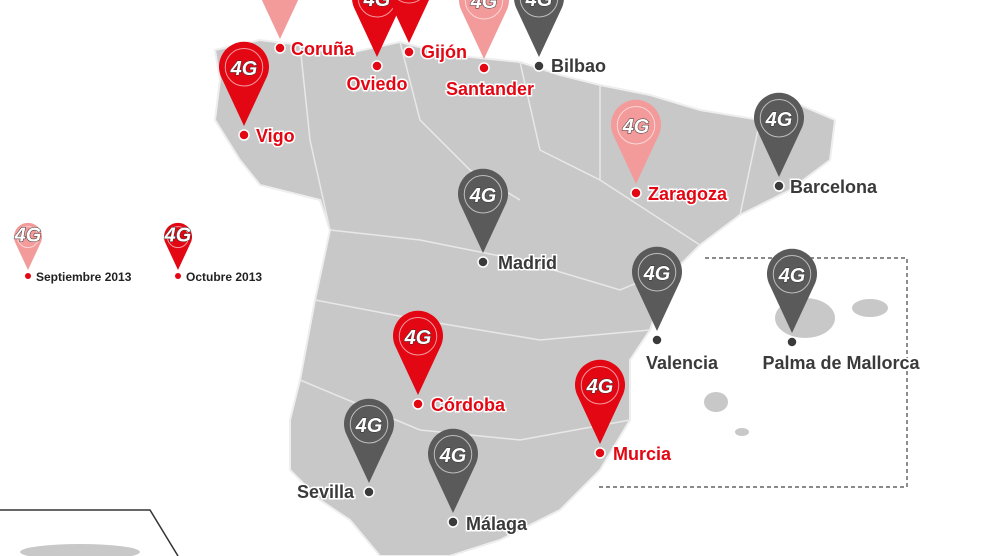  I want to click on canary-islands, so click(80, 550).